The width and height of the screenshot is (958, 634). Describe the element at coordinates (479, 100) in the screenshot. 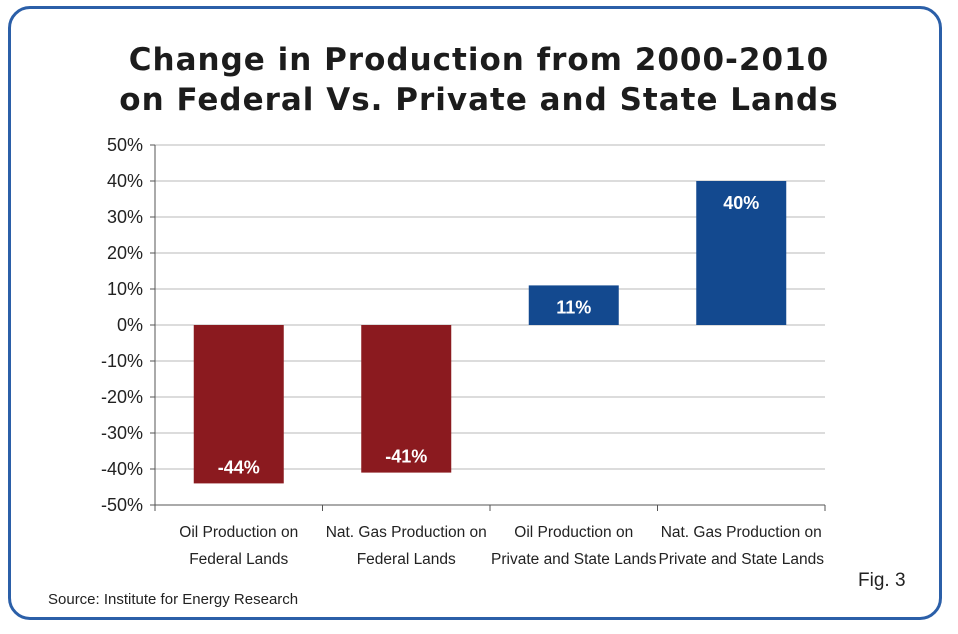

I see `chart-title-line-2: on Federal Vs. Private and State Lands` at that location.